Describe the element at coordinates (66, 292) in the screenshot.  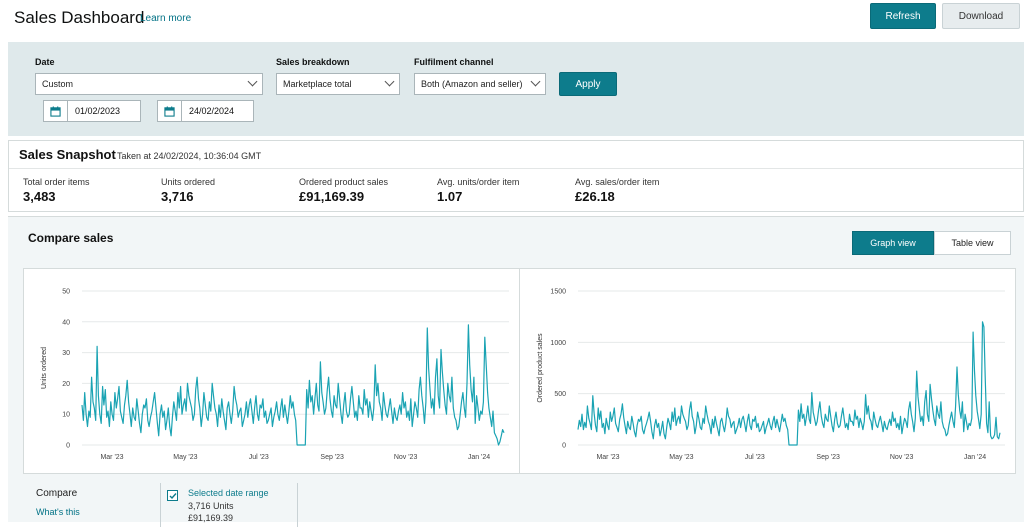
I see `y-tick-label: 50` at that location.